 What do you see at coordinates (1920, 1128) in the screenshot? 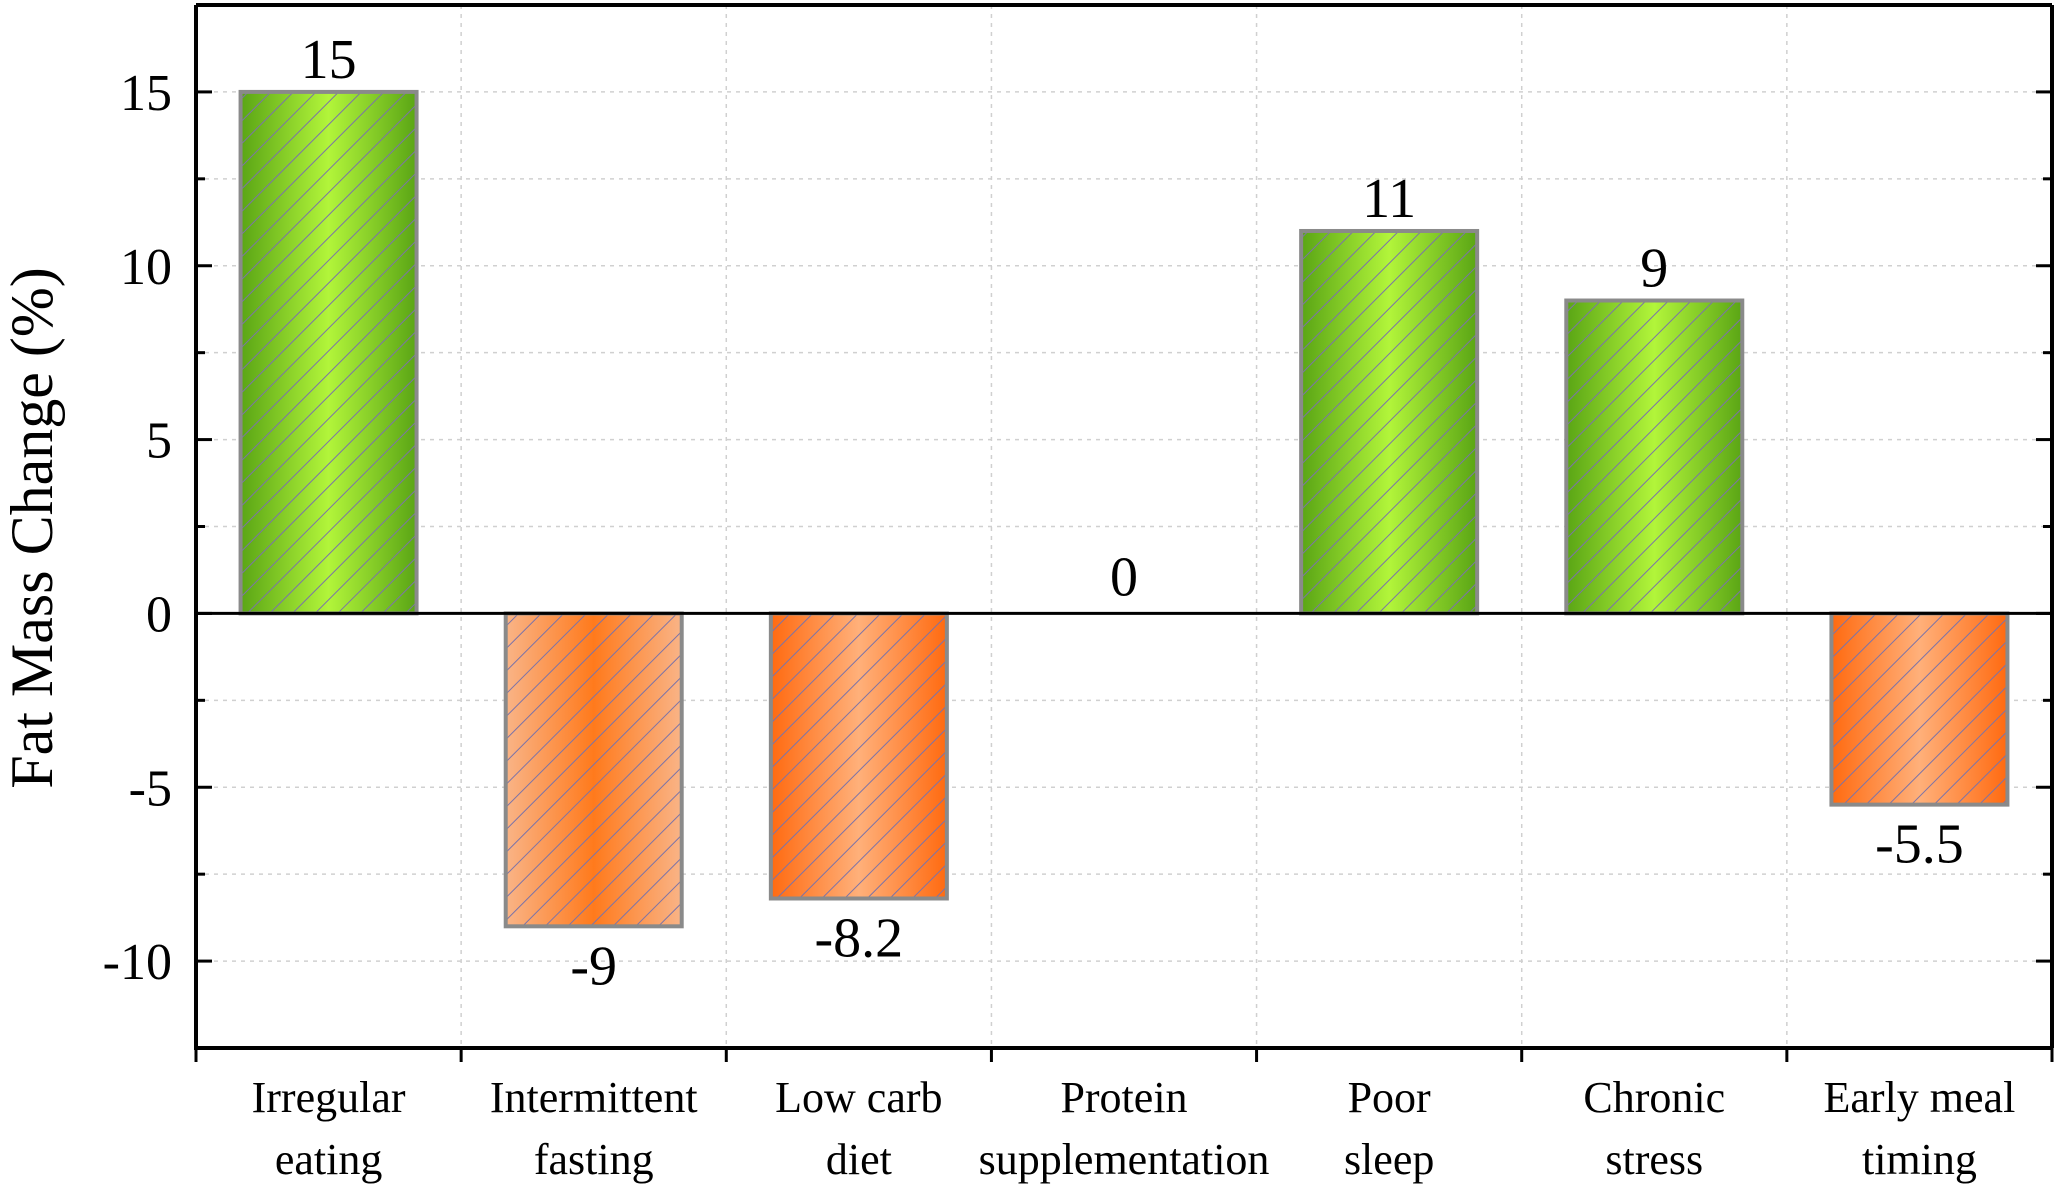
I see `x-tick-label: Early meal timing` at bounding box center [1920, 1128].